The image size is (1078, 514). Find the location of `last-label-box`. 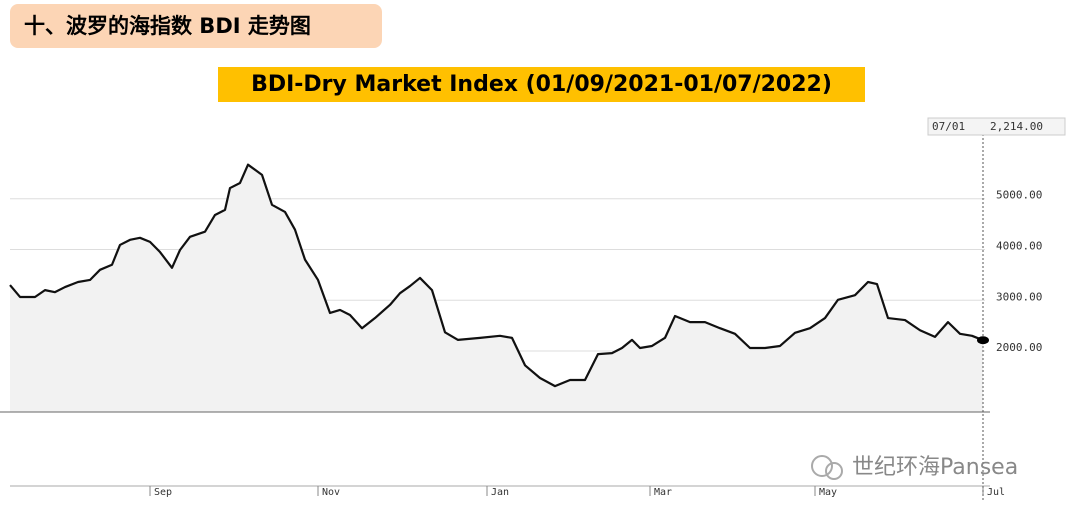

last-label-box is located at coordinates (996, 126).